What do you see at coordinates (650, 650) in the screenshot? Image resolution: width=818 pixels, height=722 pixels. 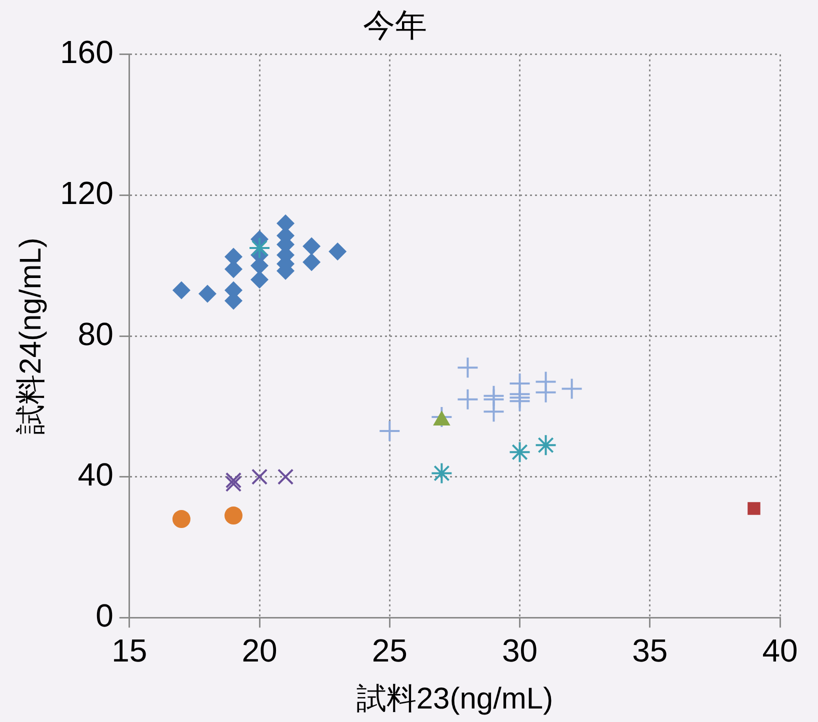 I see `x-tick-label: 35` at bounding box center [650, 650].